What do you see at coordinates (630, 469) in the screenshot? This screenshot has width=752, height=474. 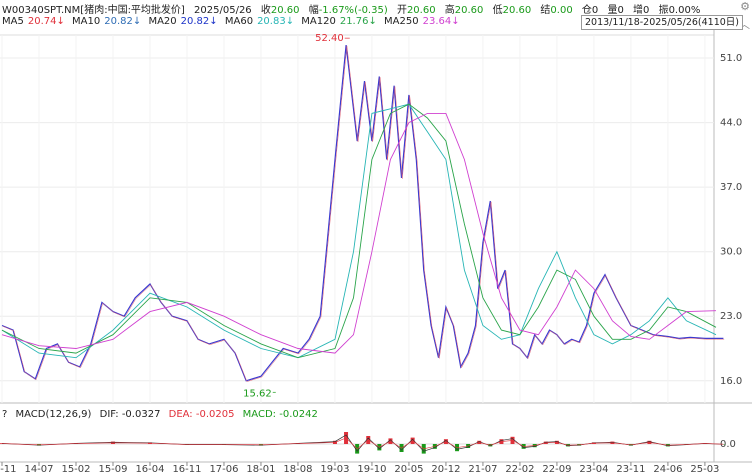 I see `x-tick-label: 23-11` at bounding box center [630, 469].